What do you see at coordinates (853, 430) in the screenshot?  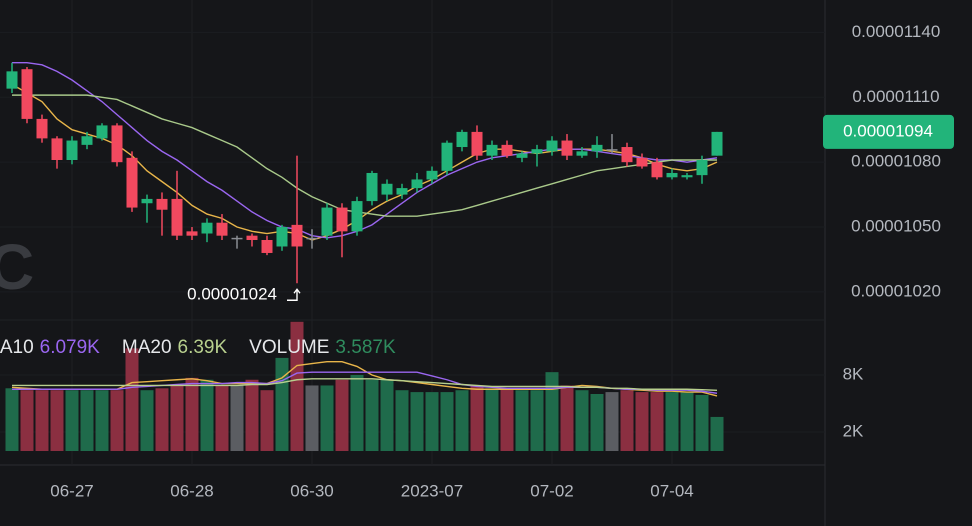 I see `y-tick-label: 2K` at bounding box center [853, 430].